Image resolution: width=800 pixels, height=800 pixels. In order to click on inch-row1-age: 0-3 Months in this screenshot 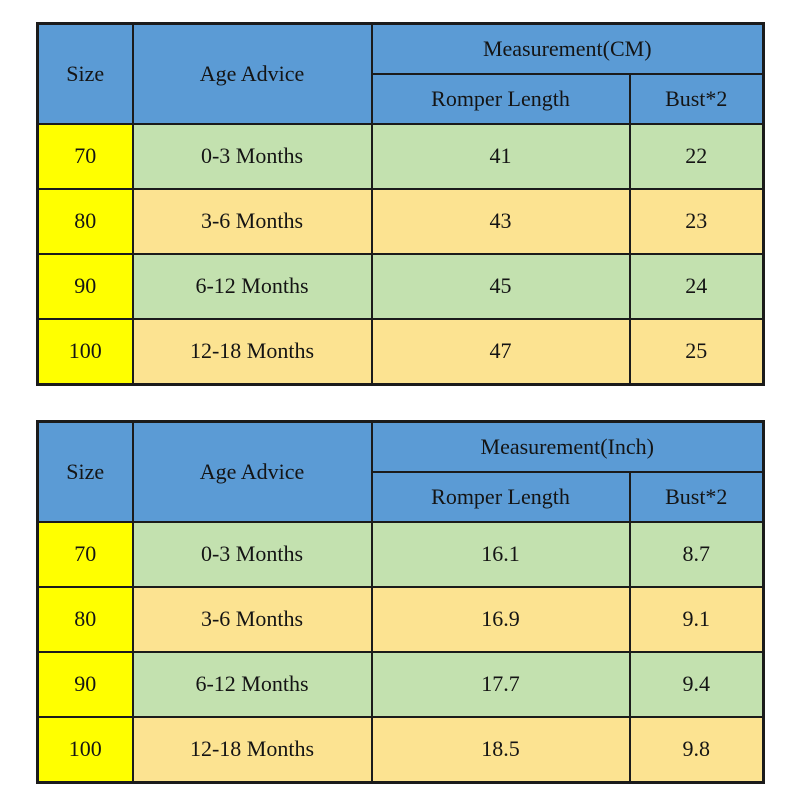, I will do `click(252, 554)`.